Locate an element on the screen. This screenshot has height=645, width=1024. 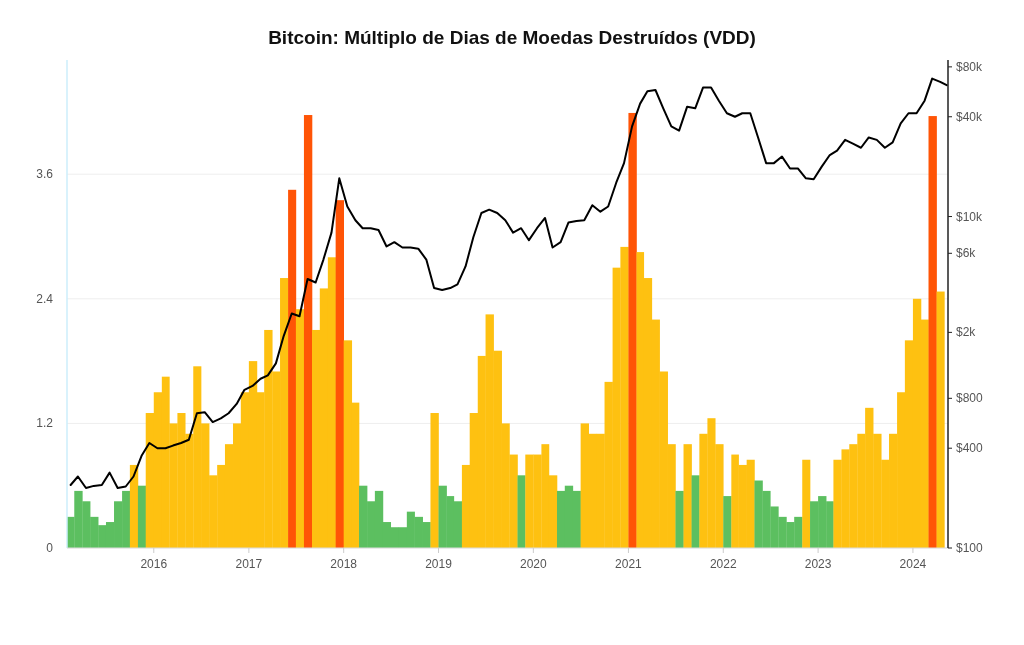
y2-tick-label: $40k is located at coordinates (970, 116).